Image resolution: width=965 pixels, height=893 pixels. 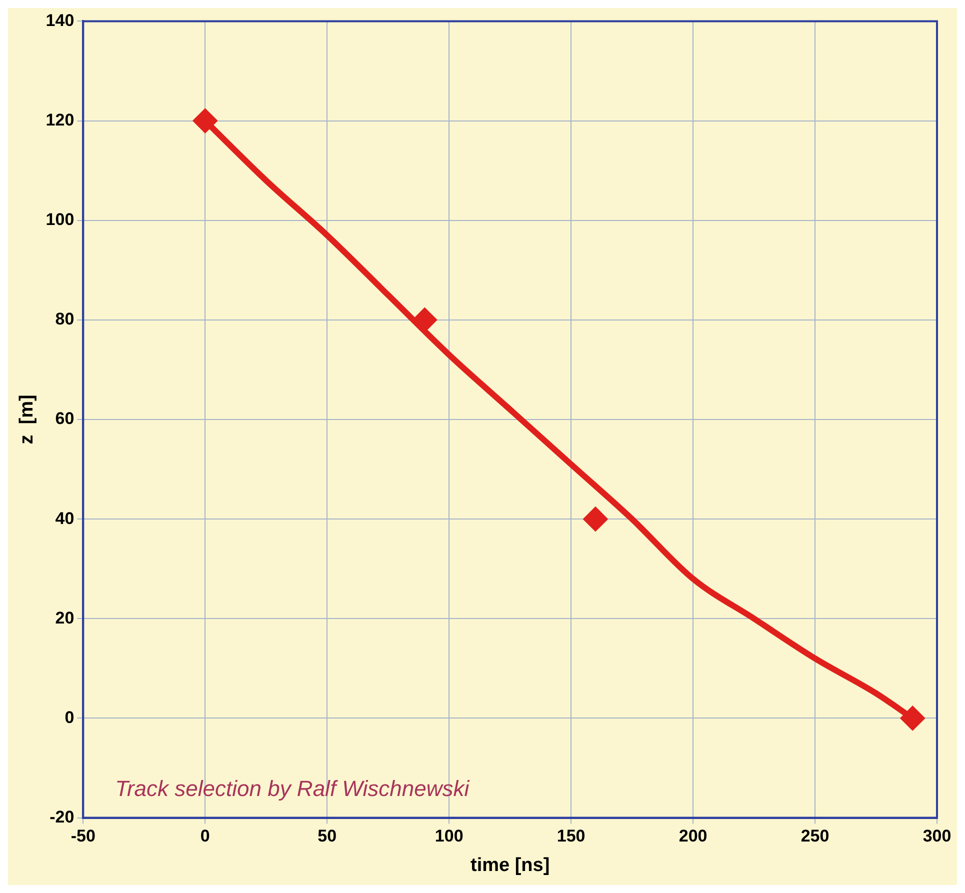 What do you see at coordinates (510, 865) in the screenshot?
I see `x-axis-title: time [ns]` at bounding box center [510, 865].